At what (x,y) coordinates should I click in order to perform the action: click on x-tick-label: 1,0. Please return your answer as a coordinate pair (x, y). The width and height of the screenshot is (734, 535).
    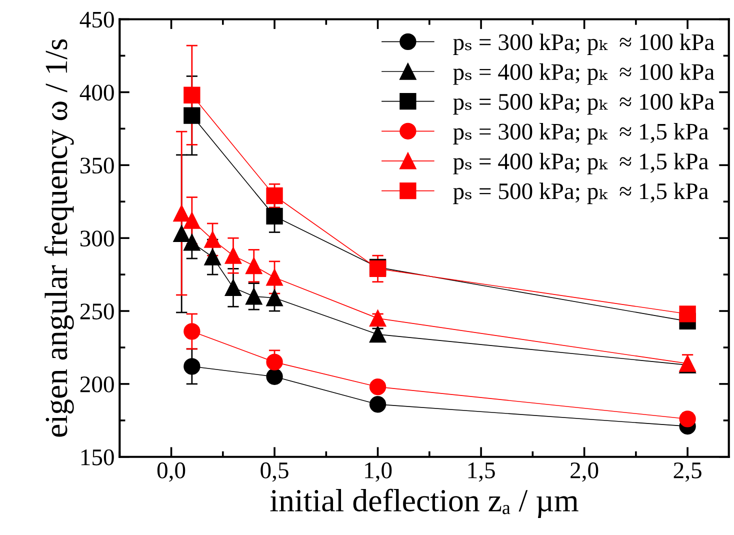
    Looking at the image, I should click on (378, 472).